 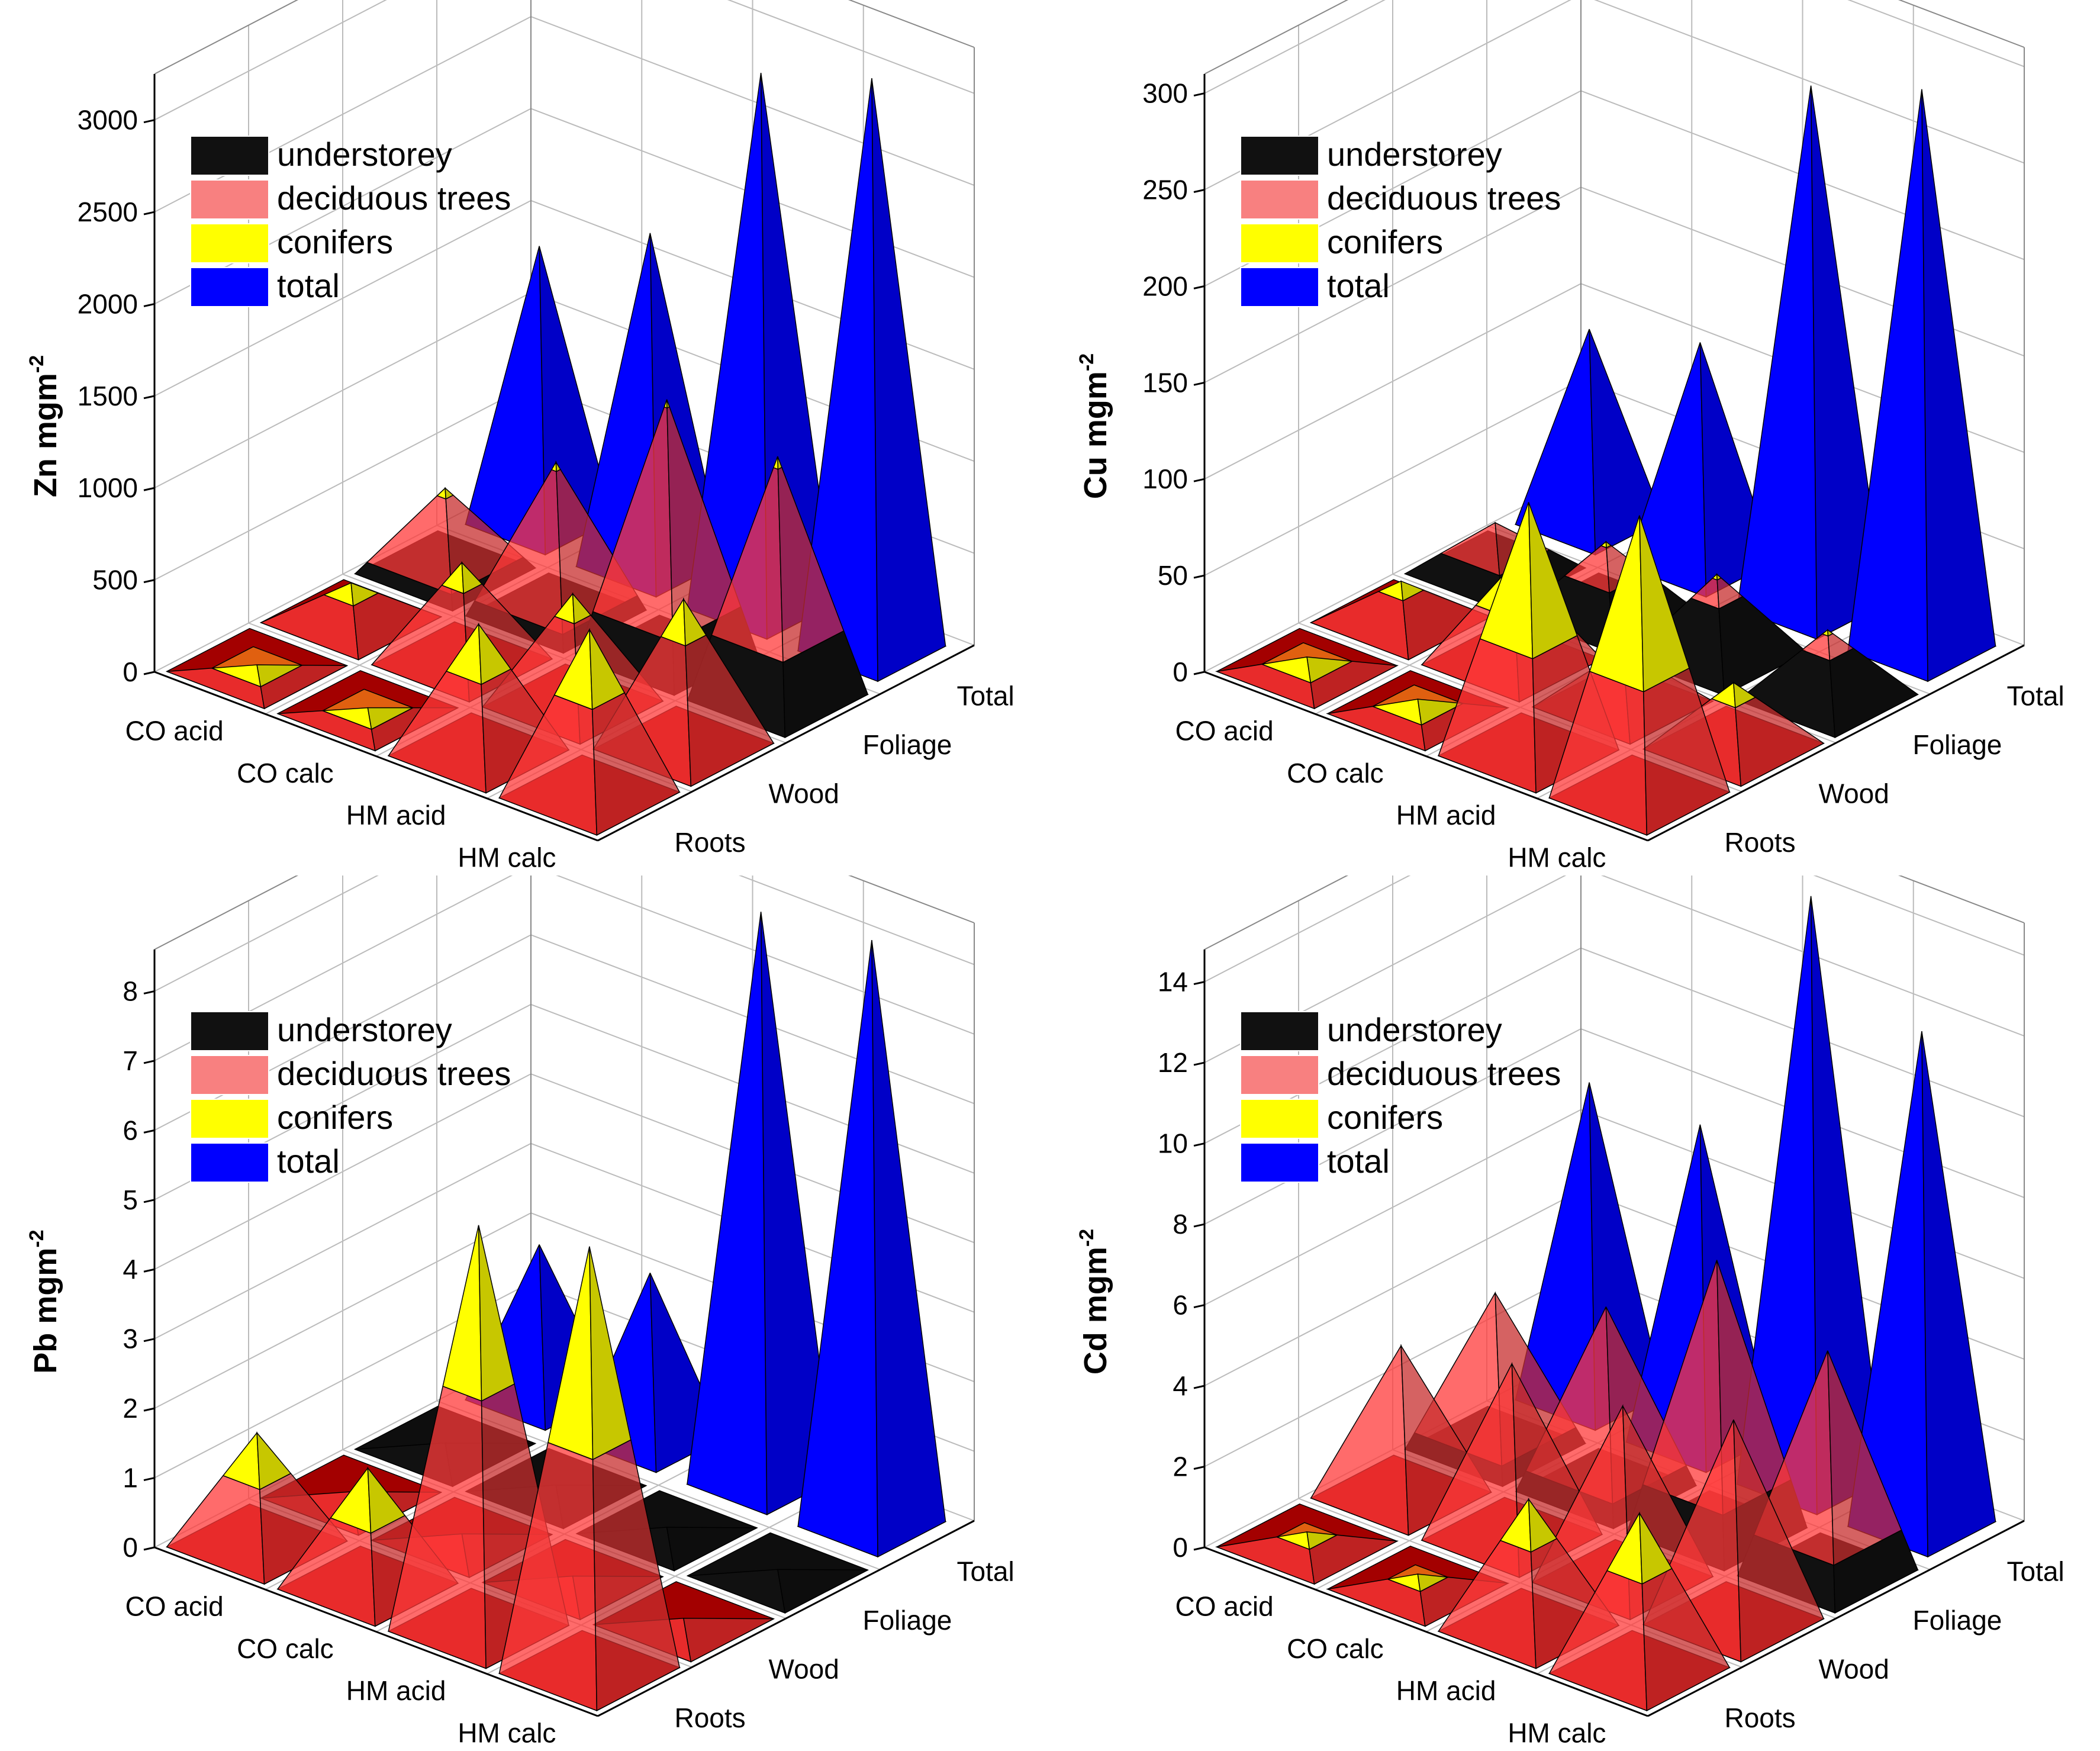 I want to click on legend-swatch-deciduous-trees, so click(x=229, y=199).